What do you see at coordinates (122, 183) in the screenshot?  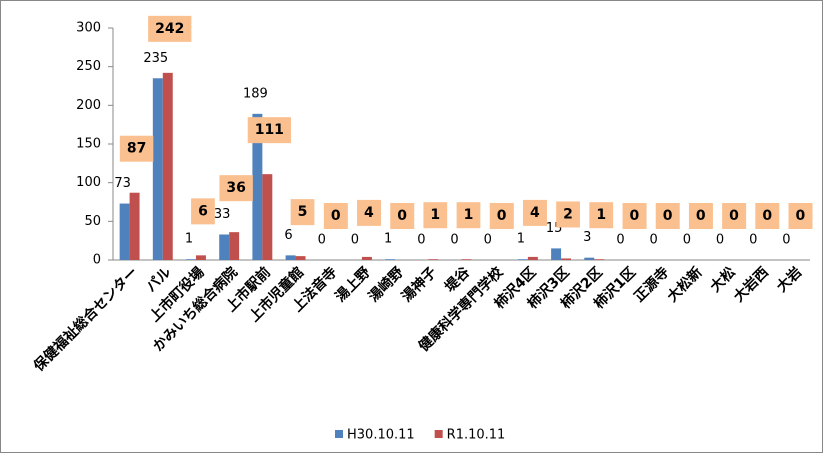 I see `data-label: 73` at bounding box center [122, 183].